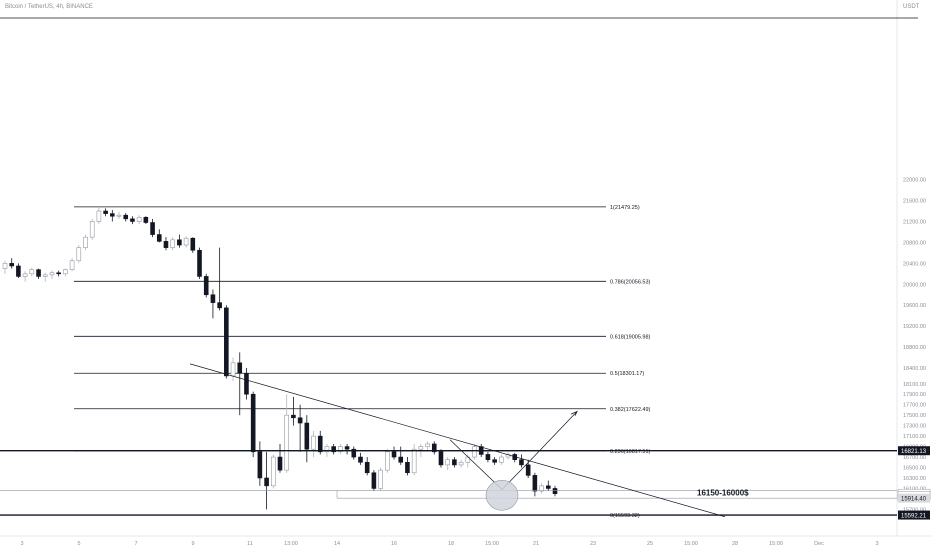  Describe the element at coordinates (911, 7) in the screenshot. I see `axis-unit-label: USDT` at that location.